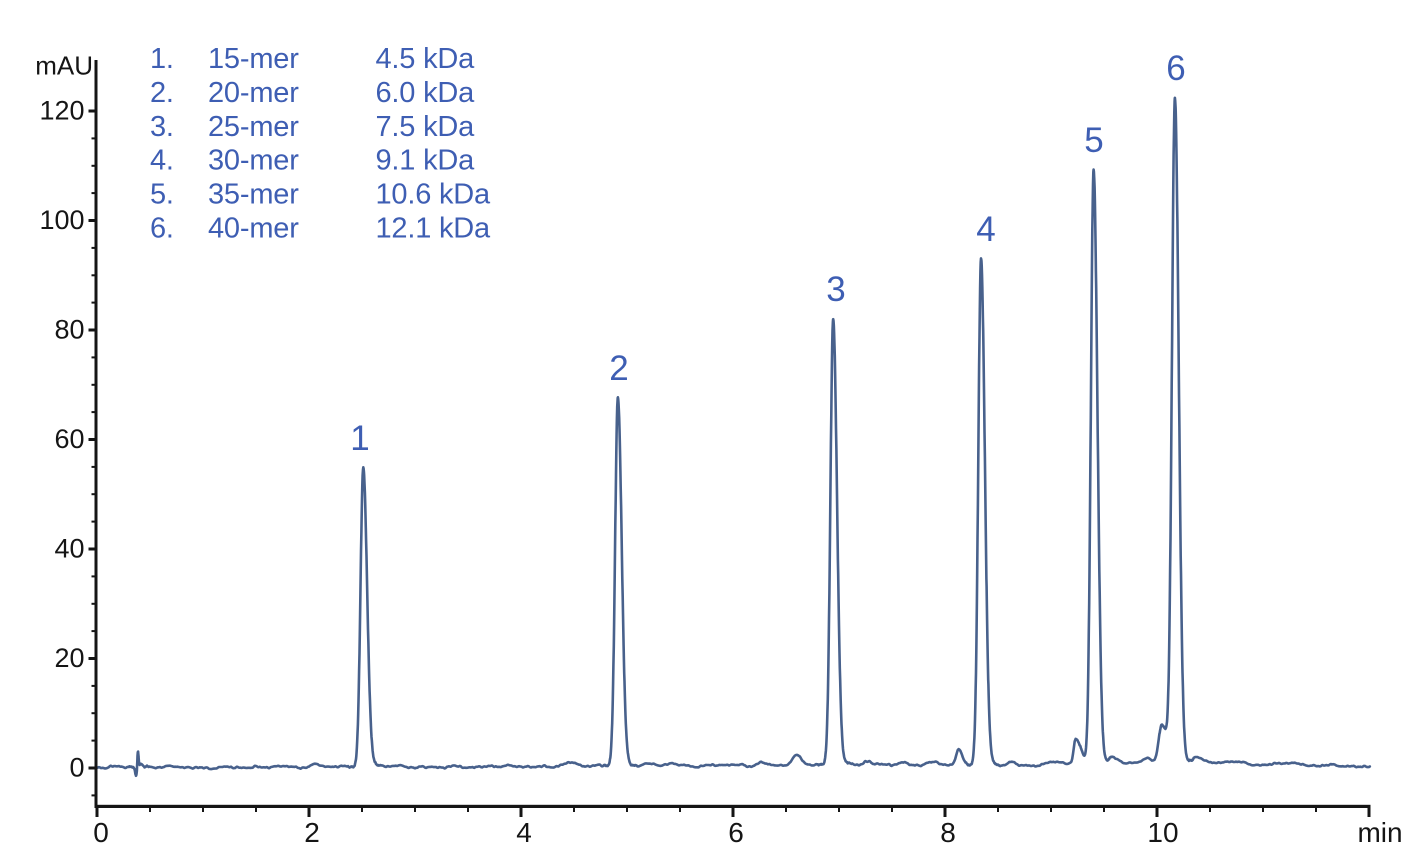 This screenshot has width=1414, height=855. Describe the element at coordinates (69, 549) in the screenshot. I see `svg-text: 40` at that location.